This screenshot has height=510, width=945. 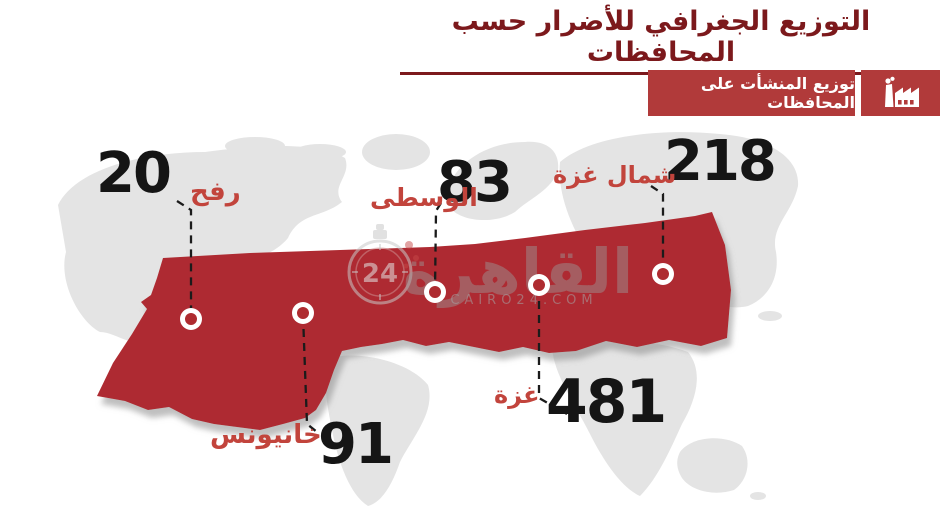 What do you see at coordinates (303, 313) in the screenshot?
I see `marker-khan-younis` at bounding box center [303, 313].